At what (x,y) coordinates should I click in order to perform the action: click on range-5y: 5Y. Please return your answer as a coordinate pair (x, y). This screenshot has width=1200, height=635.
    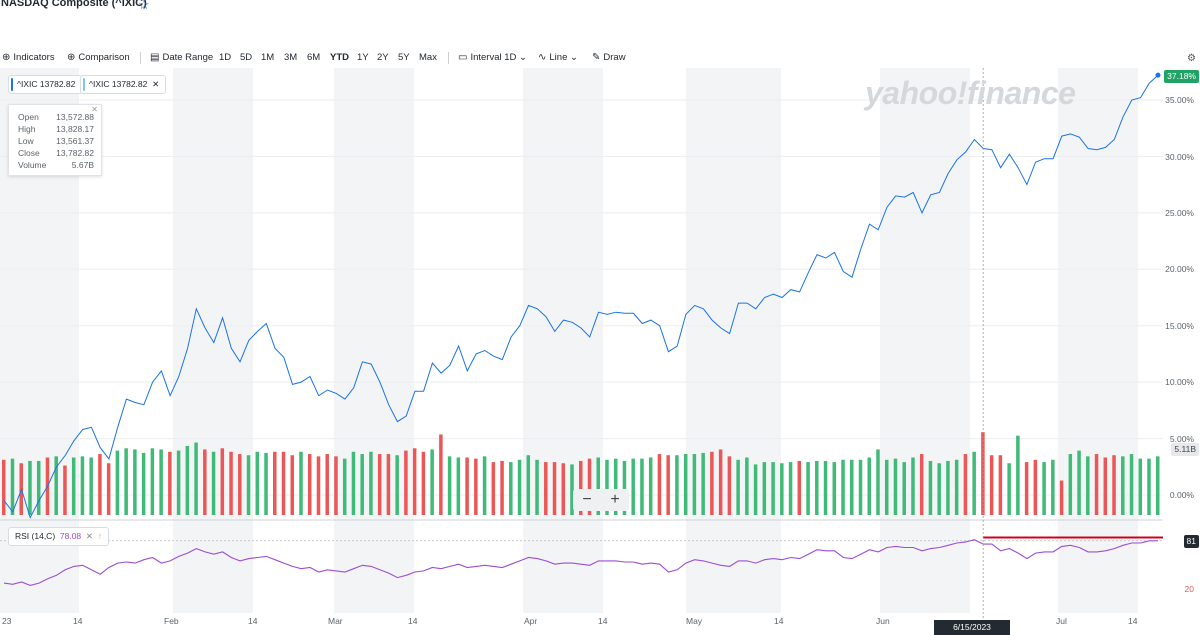
    Looking at the image, I should click on (404, 57).